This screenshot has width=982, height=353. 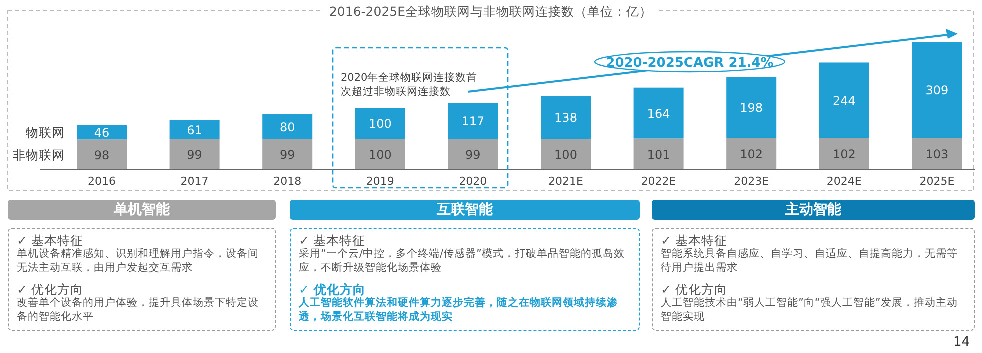 What do you see at coordinates (961, 342) in the screenshot?
I see `text: 14` at bounding box center [961, 342].